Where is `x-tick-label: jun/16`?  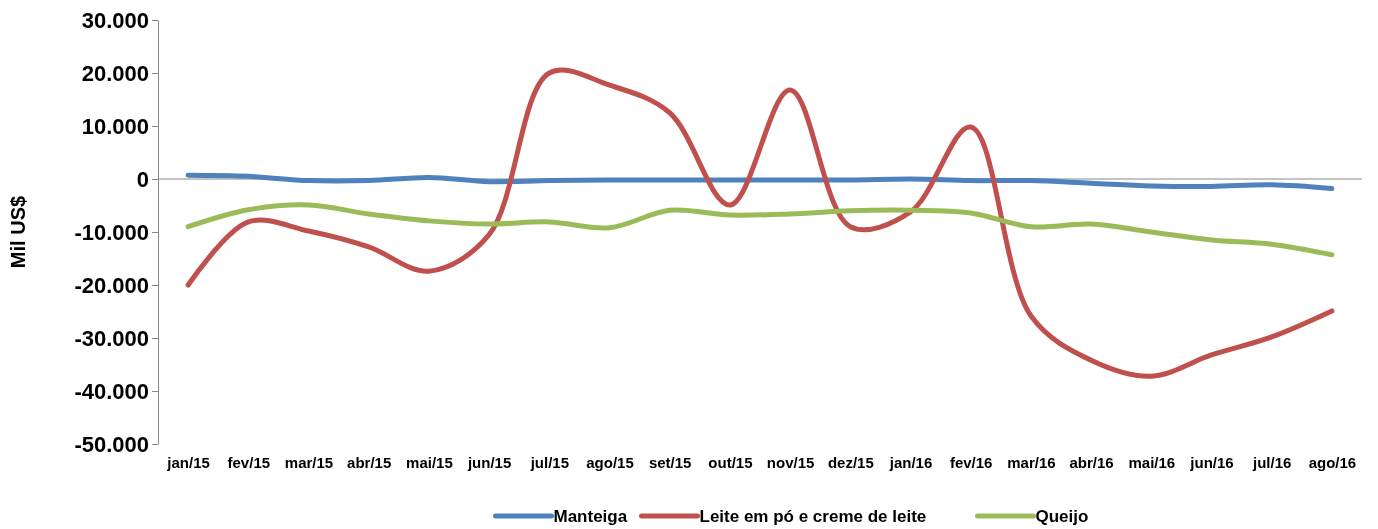
x-tick-label: jun/16 is located at coordinates (1211, 462).